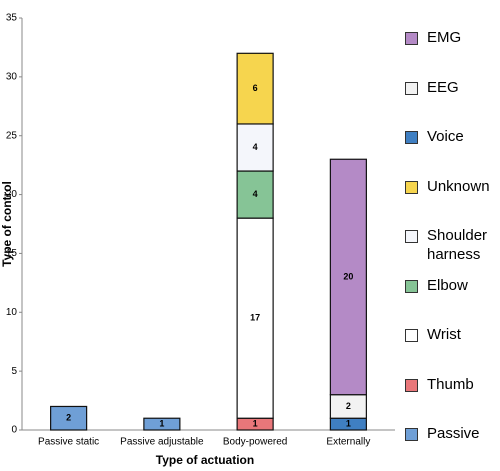  I want to click on legend-label: Voice, so click(445, 136).